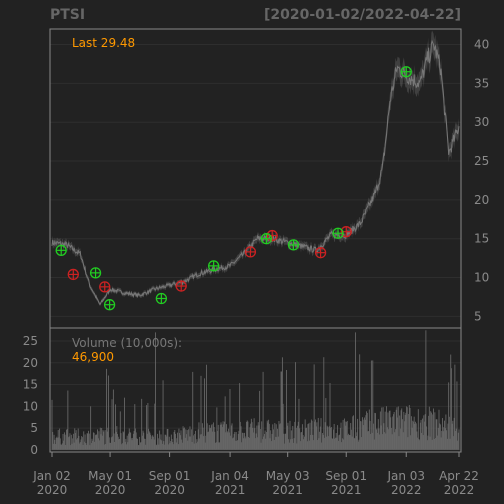  Describe the element at coordinates (30, 363) in the screenshot. I see `volume-y-tick-label: 20` at that location.